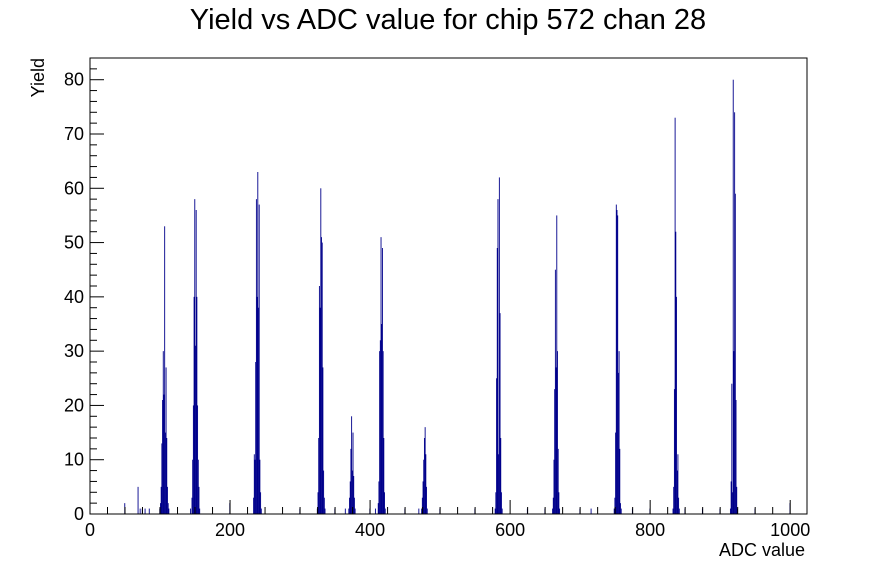  I want to click on x-tick-label: 0, so click(90, 530).